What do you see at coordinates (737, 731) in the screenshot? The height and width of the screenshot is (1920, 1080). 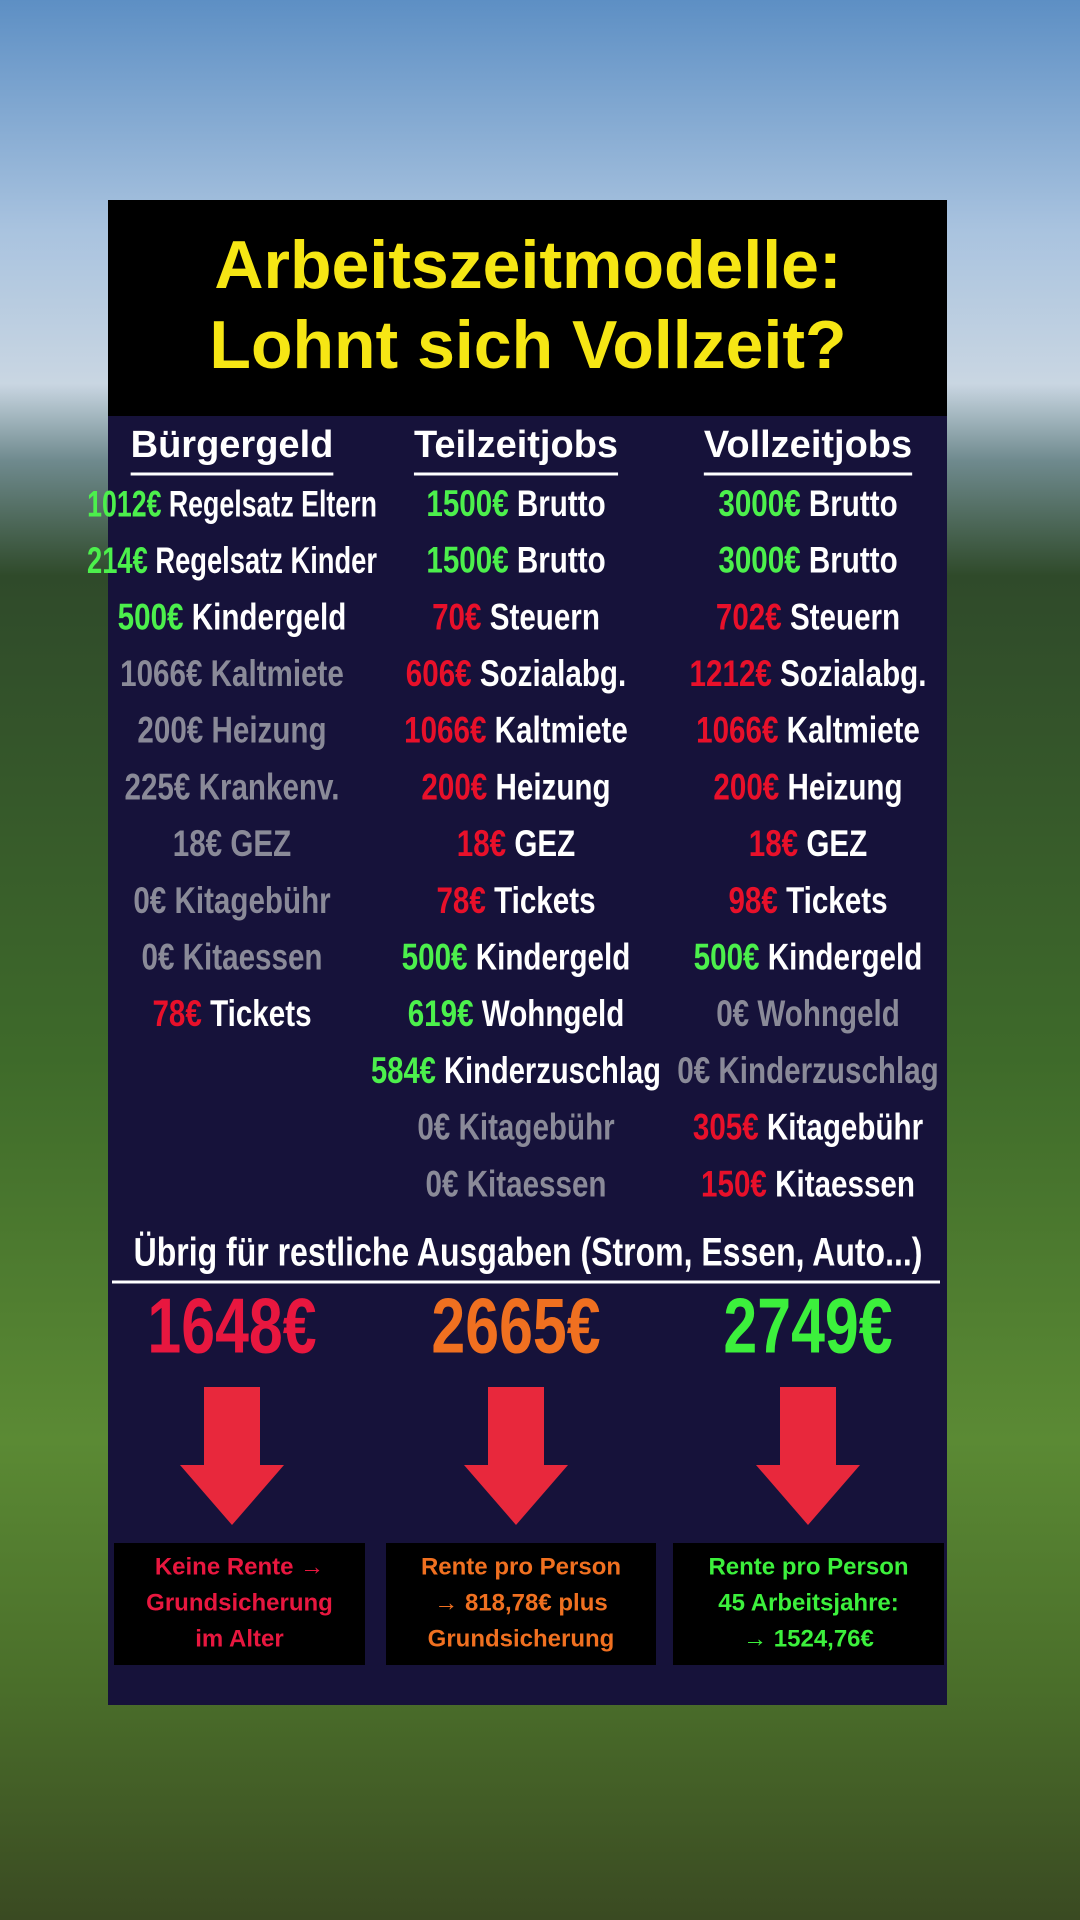 I see `amount: 1066€` at bounding box center [737, 731].